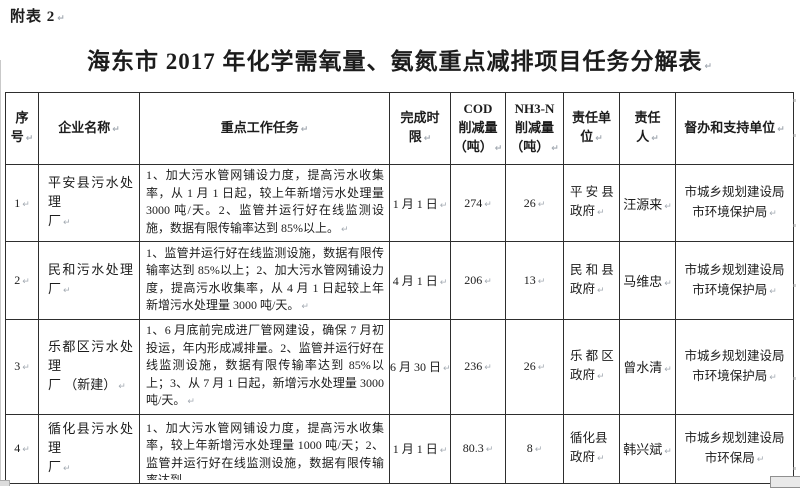 Image resolution: width=800 pixels, height=488 pixels. Describe the element at coordinates (38, 17) in the screenshot. I see `annex-label: 附表 2 ↵` at that location.